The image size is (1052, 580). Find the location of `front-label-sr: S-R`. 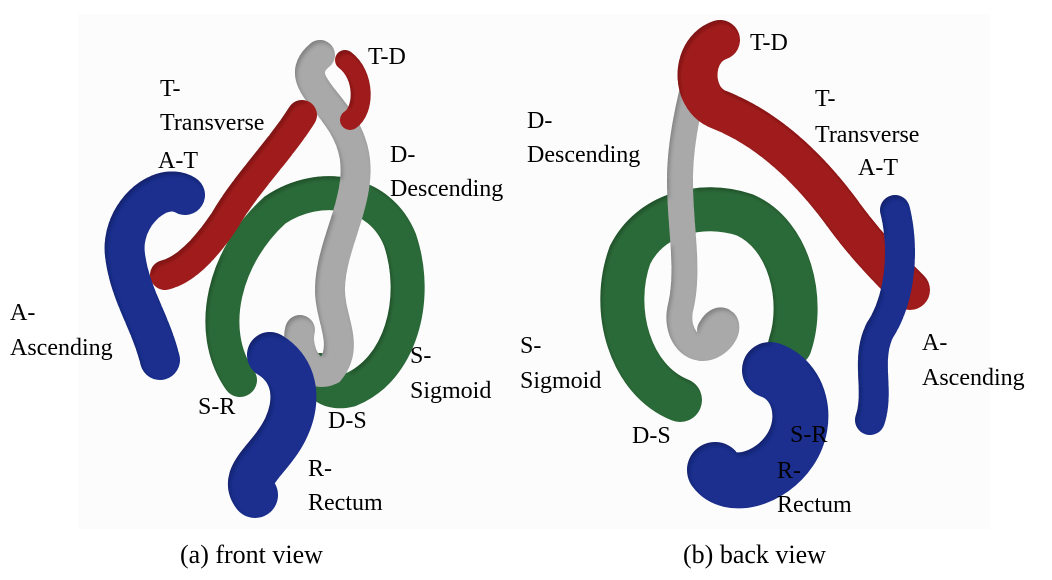

front-label-sr: S-R is located at coordinates (217, 407).